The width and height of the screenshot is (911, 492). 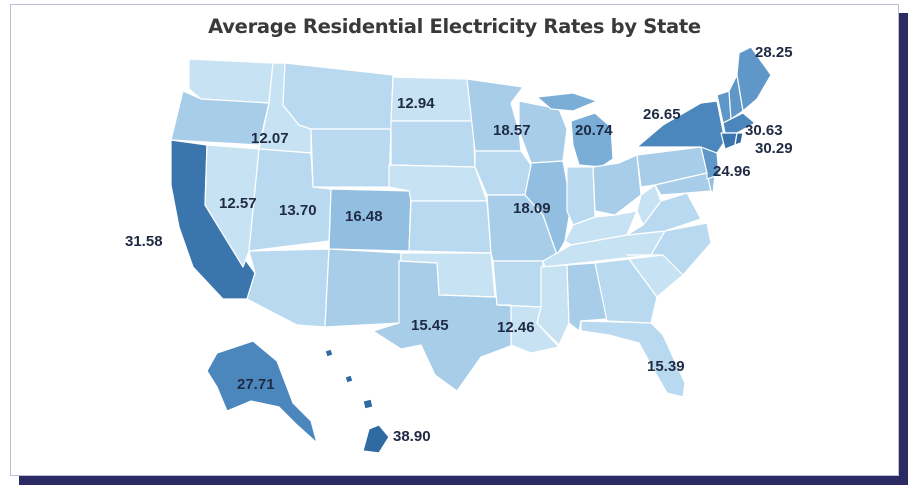 I want to click on label-florida: 15.39, so click(x=666, y=366).